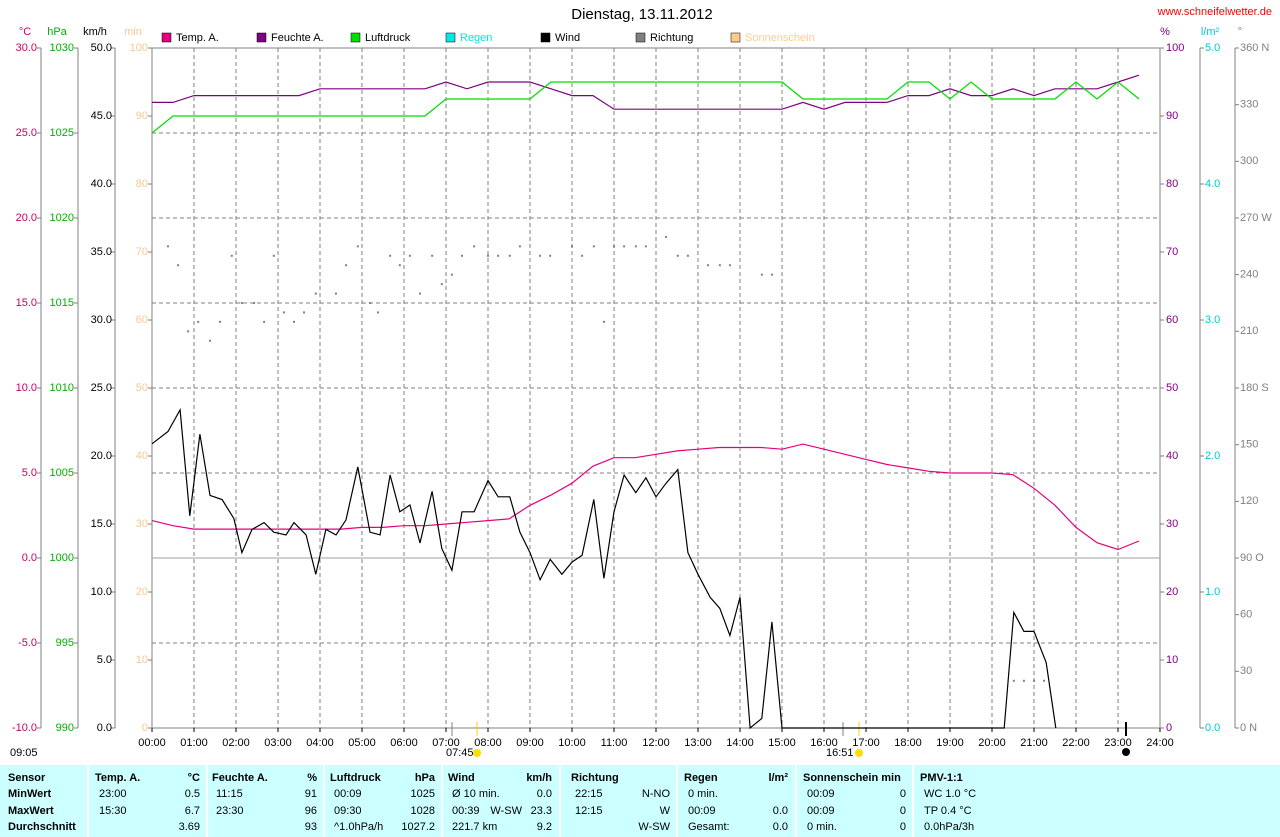  I want to click on axis-unit: km/h, so click(95, 32).